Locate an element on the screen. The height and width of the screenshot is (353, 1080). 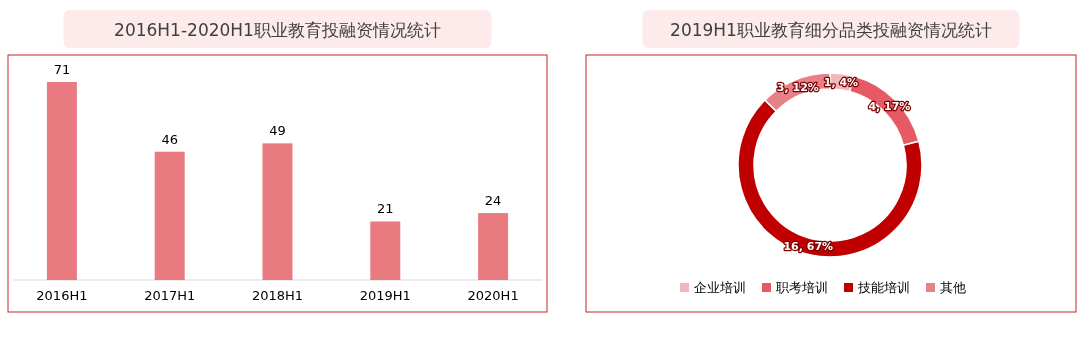
x-tick-label: 2017H1 is located at coordinates (170, 295).